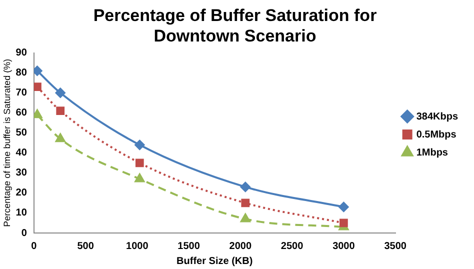  I want to click on x-axis-title: Buffer Size (KB), so click(214, 261).